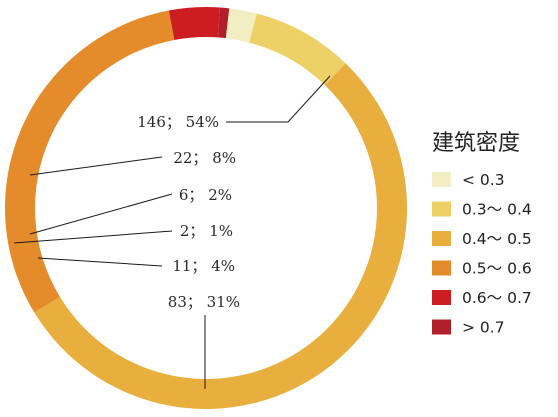 The image size is (558, 417). I want to click on data-label-0-3-0-4: 22； 8%, so click(204, 158).